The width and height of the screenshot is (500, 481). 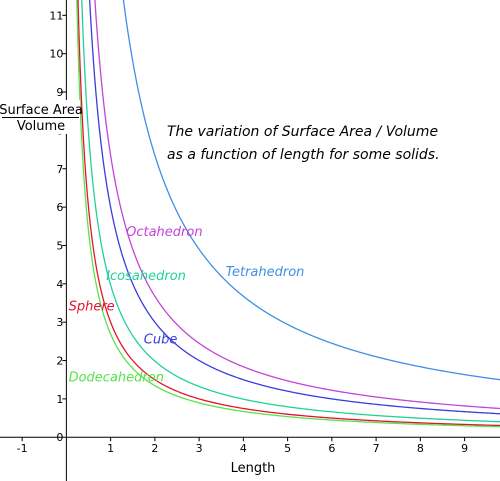 I want to click on x-tick-label: 1, so click(x=110, y=448).